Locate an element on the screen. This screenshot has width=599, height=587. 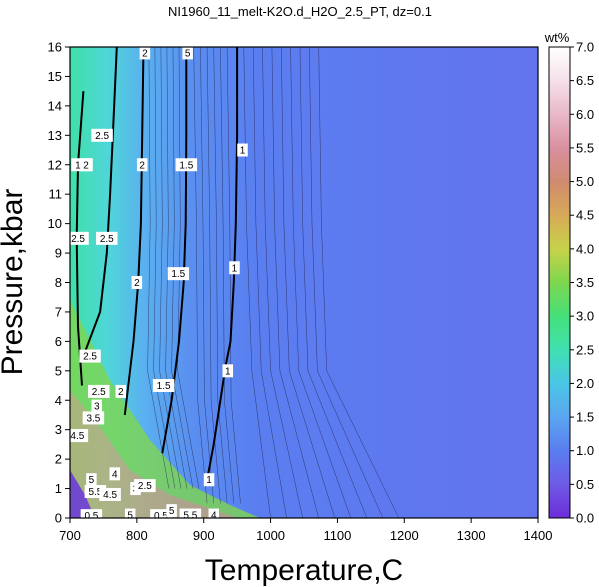
colorbar-label: wt% is located at coordinates (557, 37).